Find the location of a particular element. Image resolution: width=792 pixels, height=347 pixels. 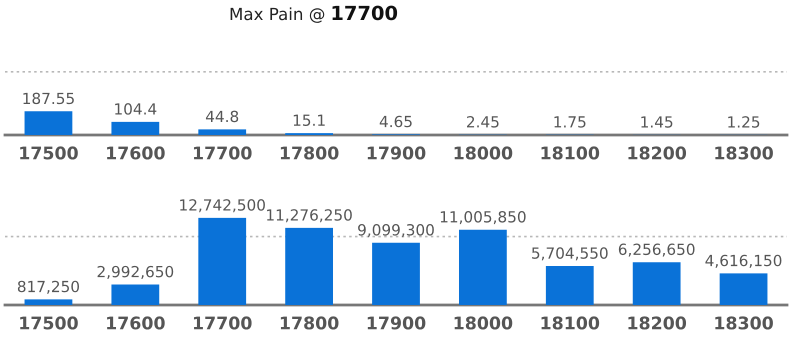

data-label: 1.45 is located at coordinates (656, 122).